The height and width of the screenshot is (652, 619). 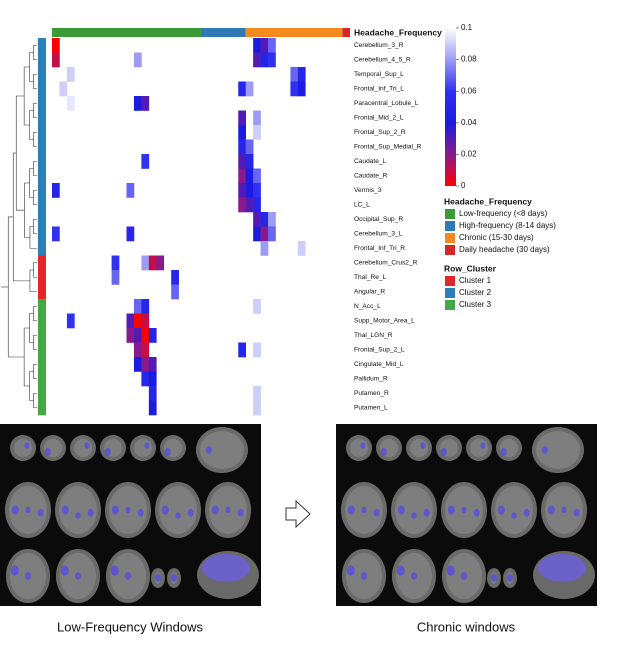 I want to click on row-label: Cerebellum_Crus2_R, so click(x=386, y=263).